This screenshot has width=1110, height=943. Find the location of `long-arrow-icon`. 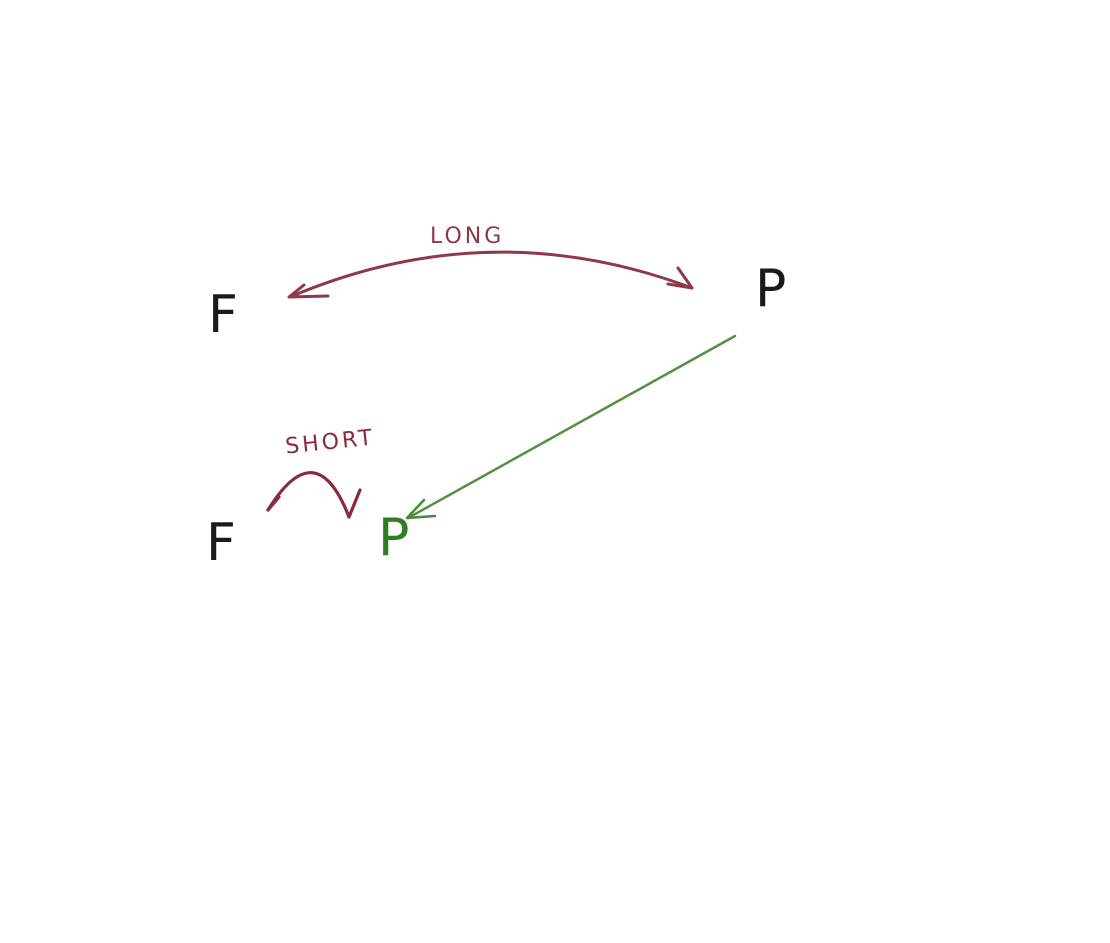

long-arrow-icon is located at coordinates (490, 274).